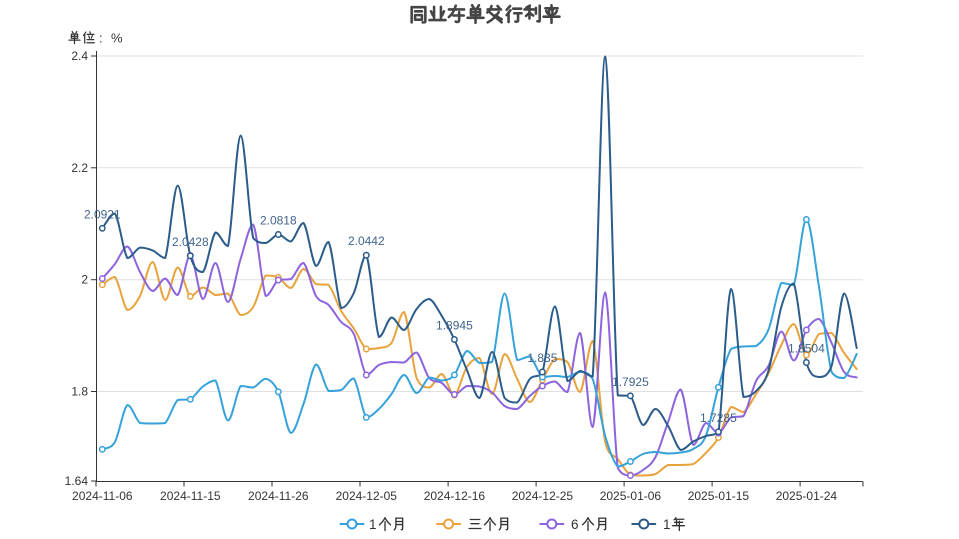  I want to click on svg-text: 2.2, so click(79, 168).